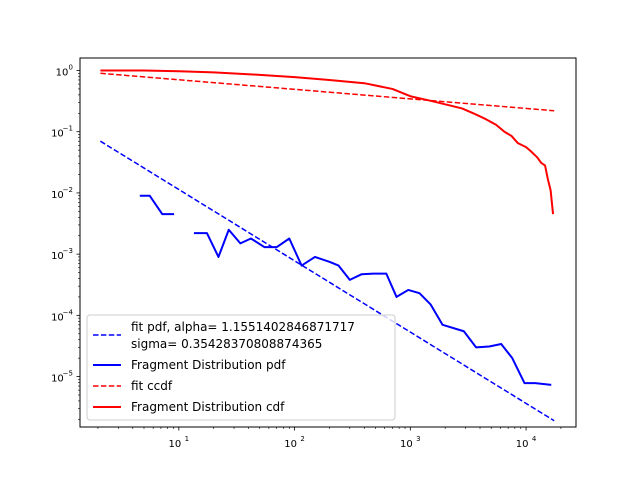 Image resolution: width=640 pixels, height=480 pixels. I want to click on legend-label-4: Fragment Distribution cdf, so click(208, 407).